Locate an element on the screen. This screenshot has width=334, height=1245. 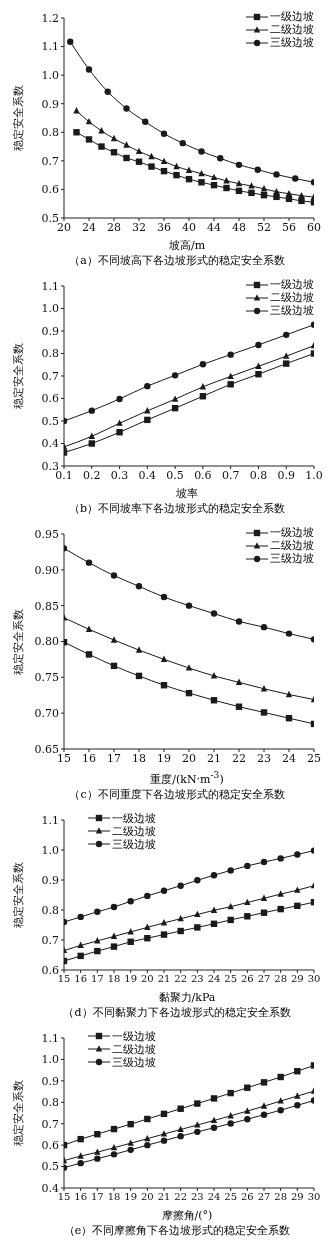
x-tick-label: 19 is located at coordinates (131, 978).